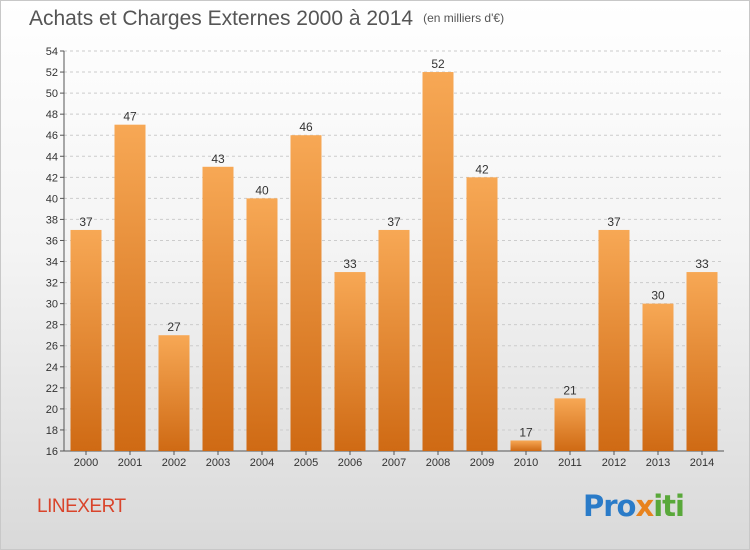  What do you see at coordinates (669, 506) in the screenshot?
I see `brand-part-3: iti` at bounding box center [669, 506].